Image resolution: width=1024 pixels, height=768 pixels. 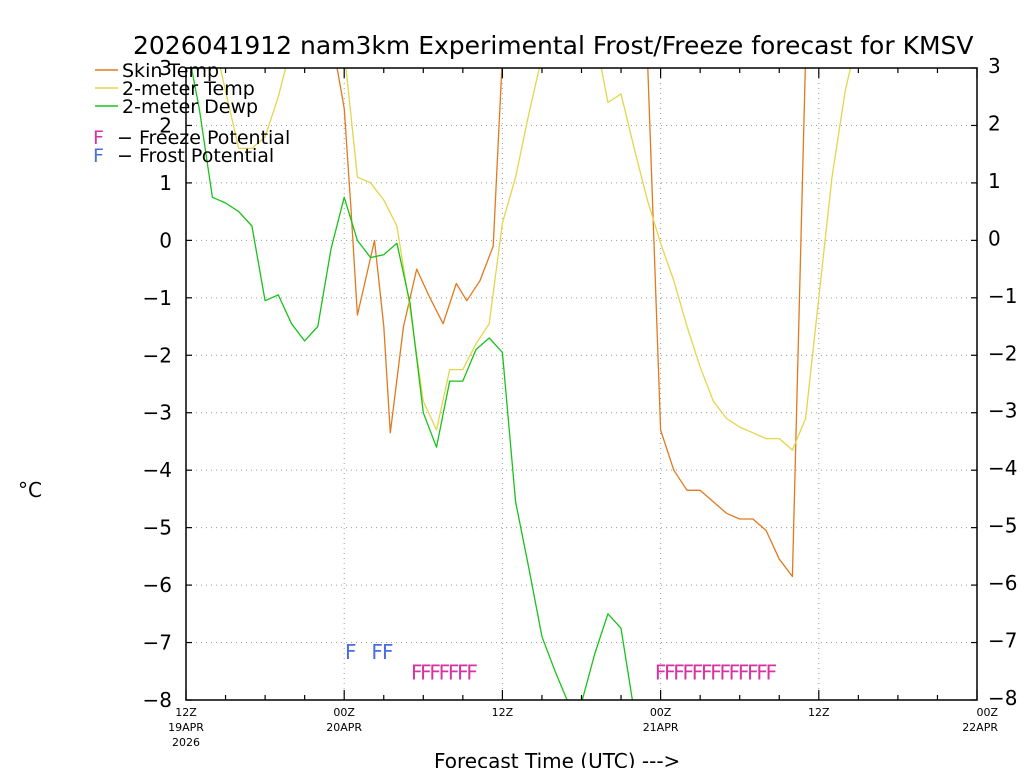 I want to click on y-tick-label-left: −4, so click(x=157, y=470).